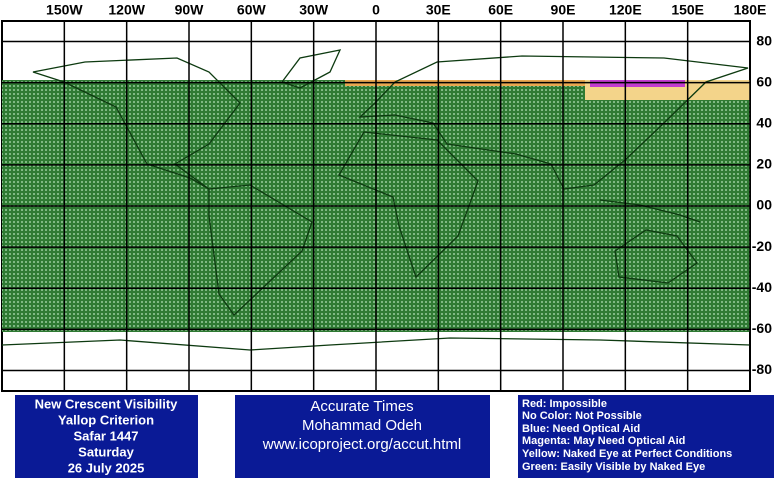 The width and height of the screenshot is (776, 481). I want to click on lon-label: 60W, so click(252, 10).